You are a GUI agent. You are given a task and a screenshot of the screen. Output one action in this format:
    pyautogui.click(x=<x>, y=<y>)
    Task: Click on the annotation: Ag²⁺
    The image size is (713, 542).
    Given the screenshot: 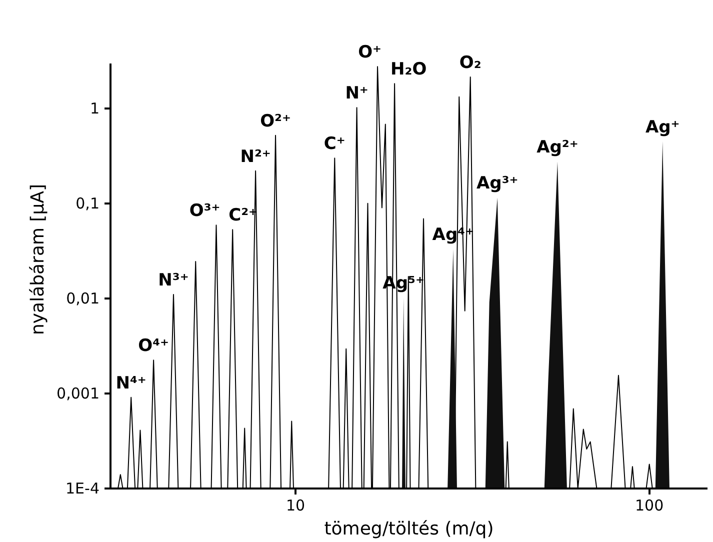 What is the action you would take?
    pyautogui.click(x=557, y=148)
    